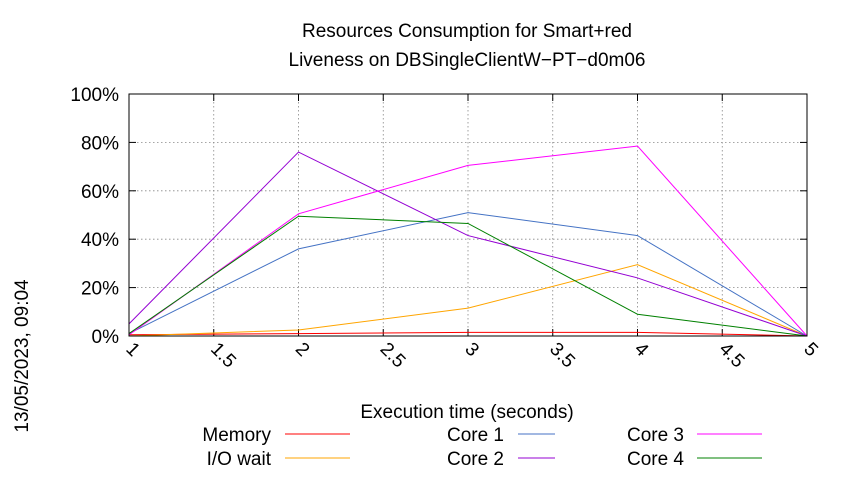 This screenshot has width=850, height=480. Describe the element at coordinates (22, 356) in the screenshot. I see `side-timestamp: 13/05/2023, 09:04` at that location.